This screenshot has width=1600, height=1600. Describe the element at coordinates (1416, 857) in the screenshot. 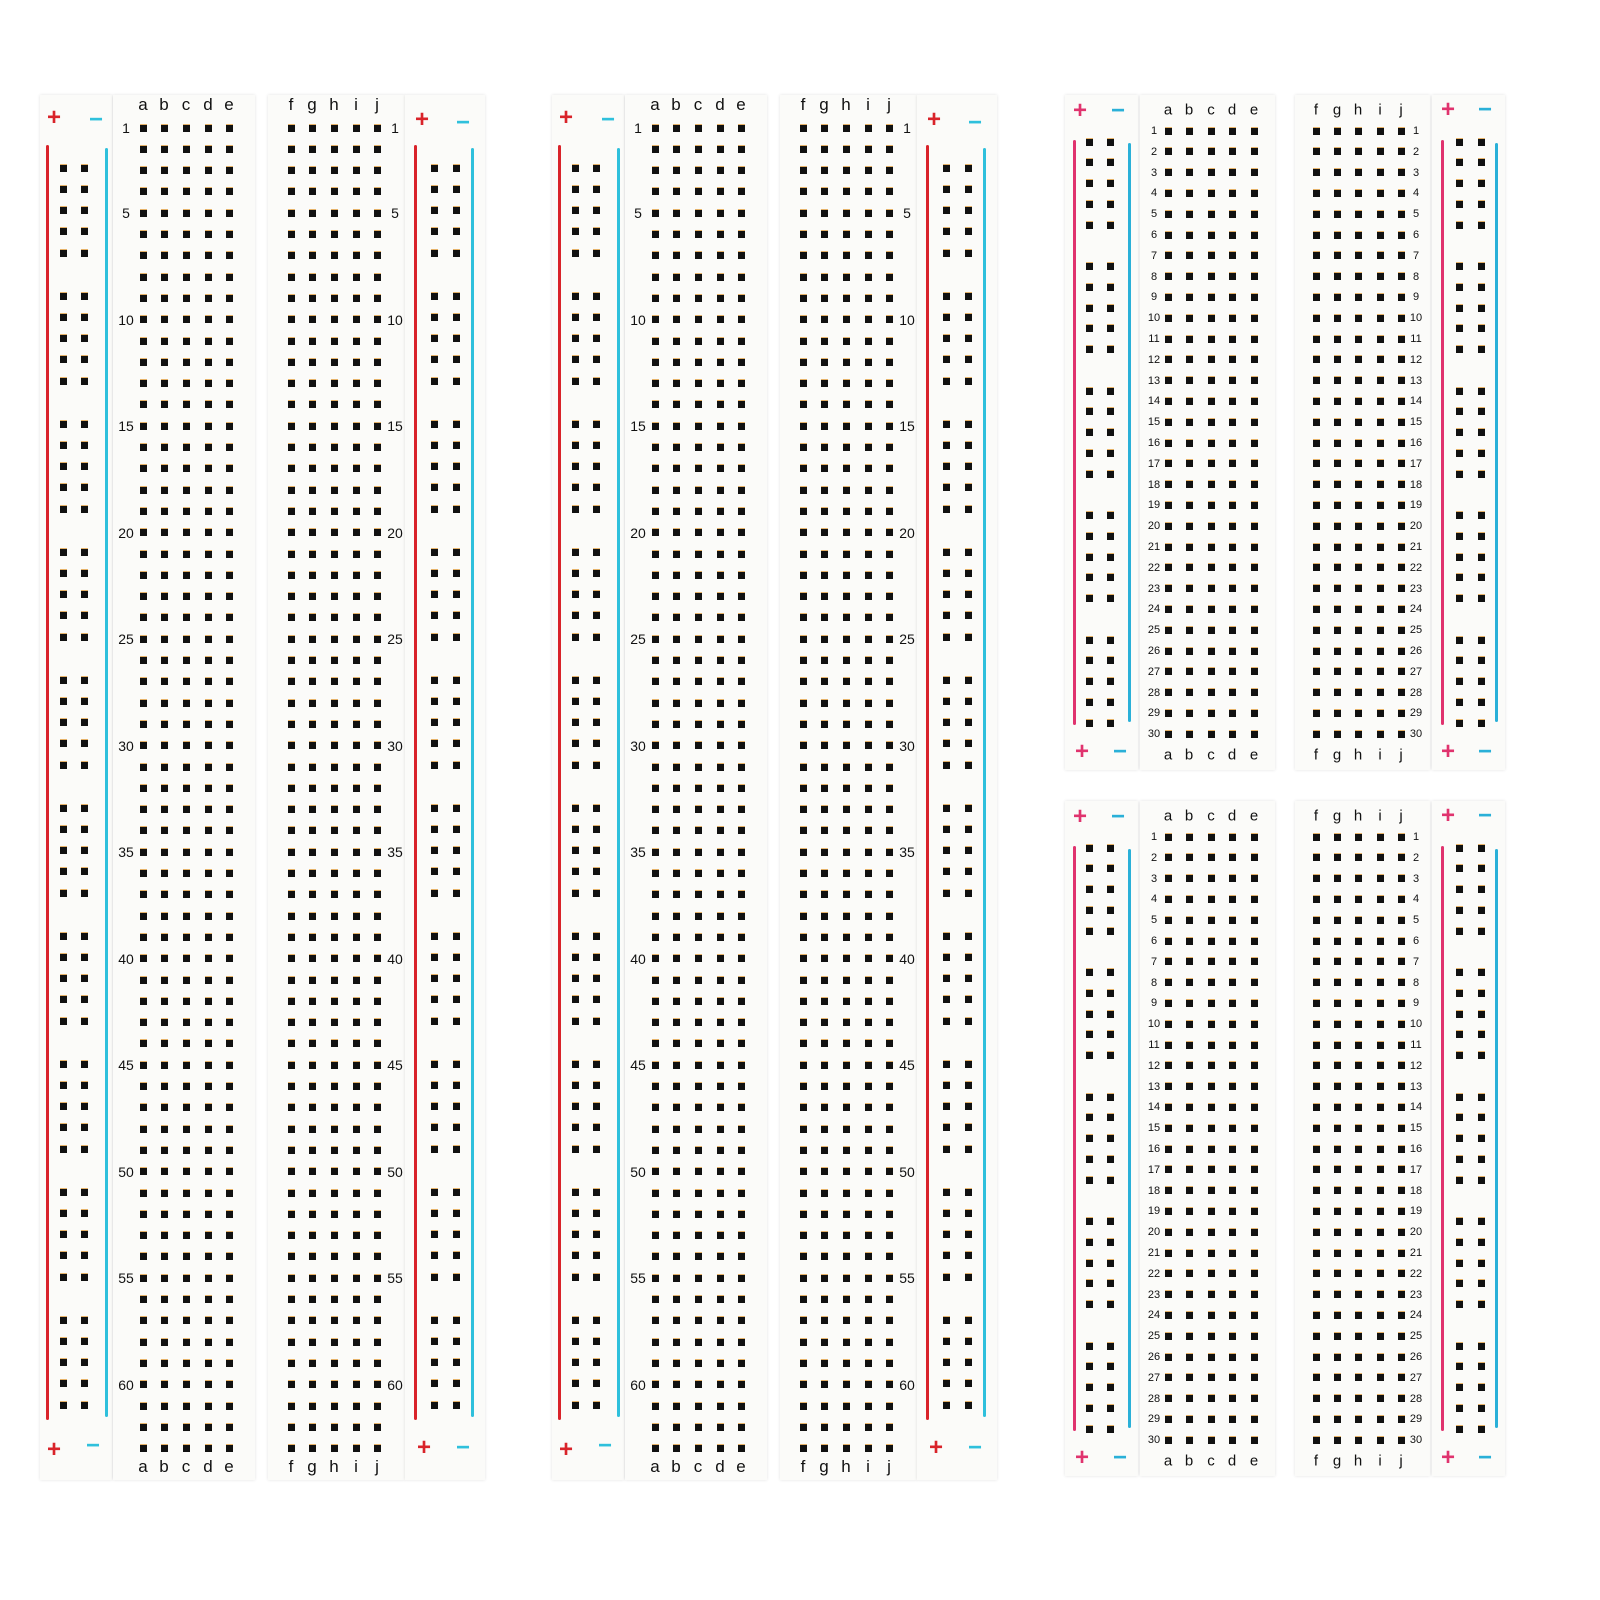

I see `row-number: 2` at that location.